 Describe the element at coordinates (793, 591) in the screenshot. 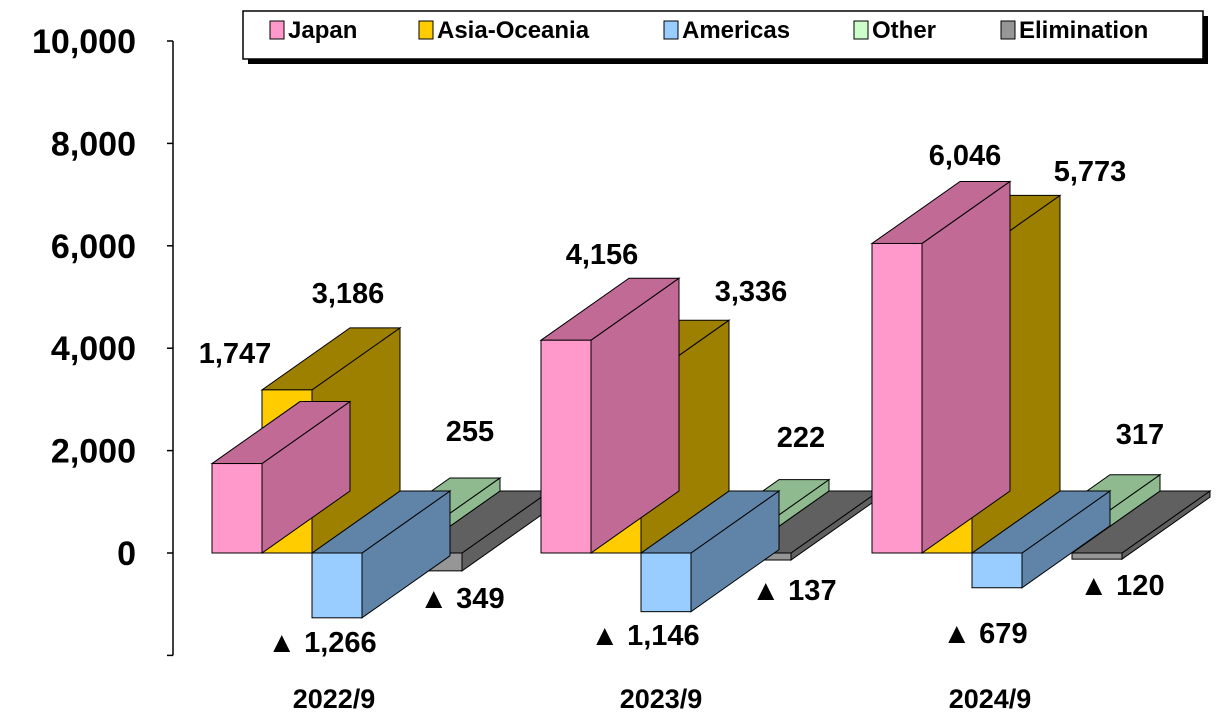

I see `data-label-elimination-2023-9: ▲ 137` at that location.